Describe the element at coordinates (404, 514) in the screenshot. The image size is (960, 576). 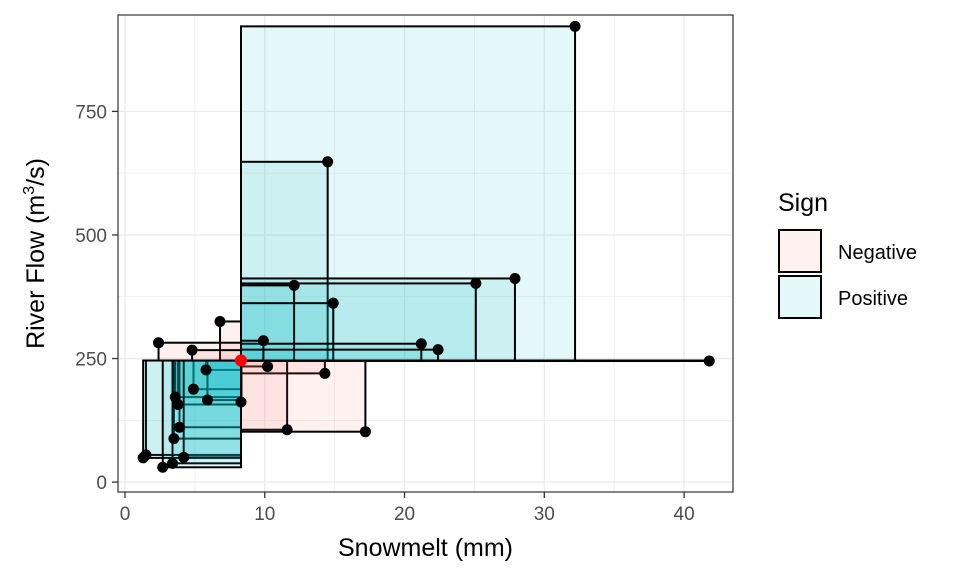
I see `x-tick-label: 20` at that location.